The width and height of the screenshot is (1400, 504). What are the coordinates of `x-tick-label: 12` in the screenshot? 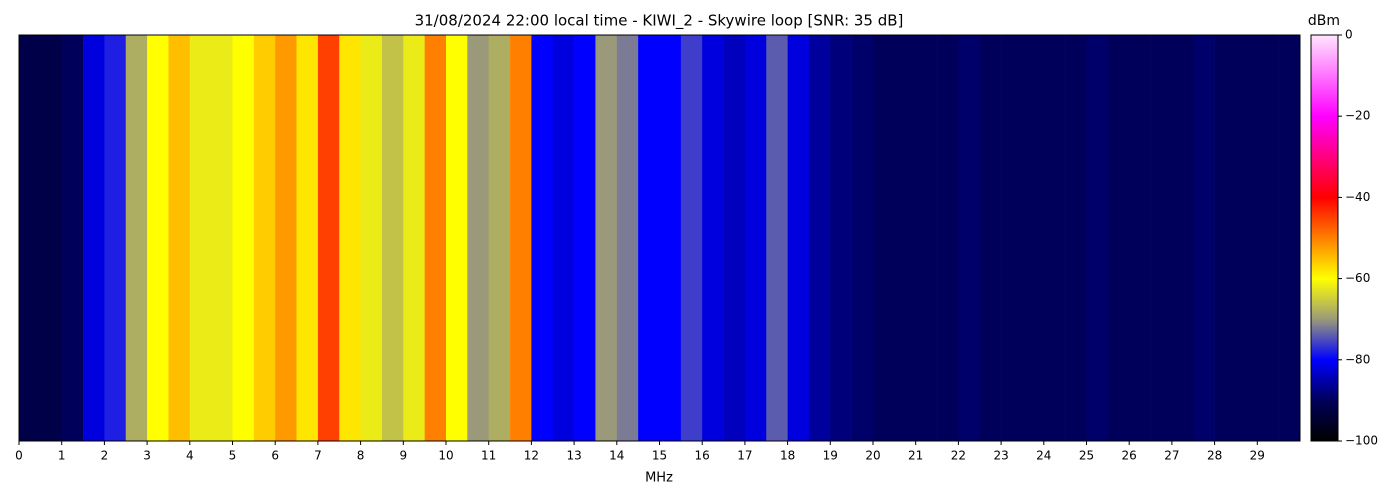 It's located at (531, 456).